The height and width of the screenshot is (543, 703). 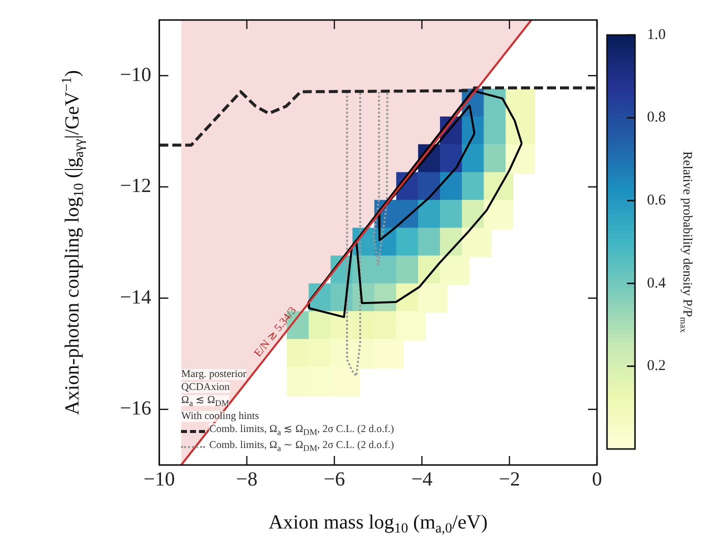 What do you see at coordinates (597, 479) in the screenshot?
I see `x-tick-label: 0` at bounding box center [597, 479].